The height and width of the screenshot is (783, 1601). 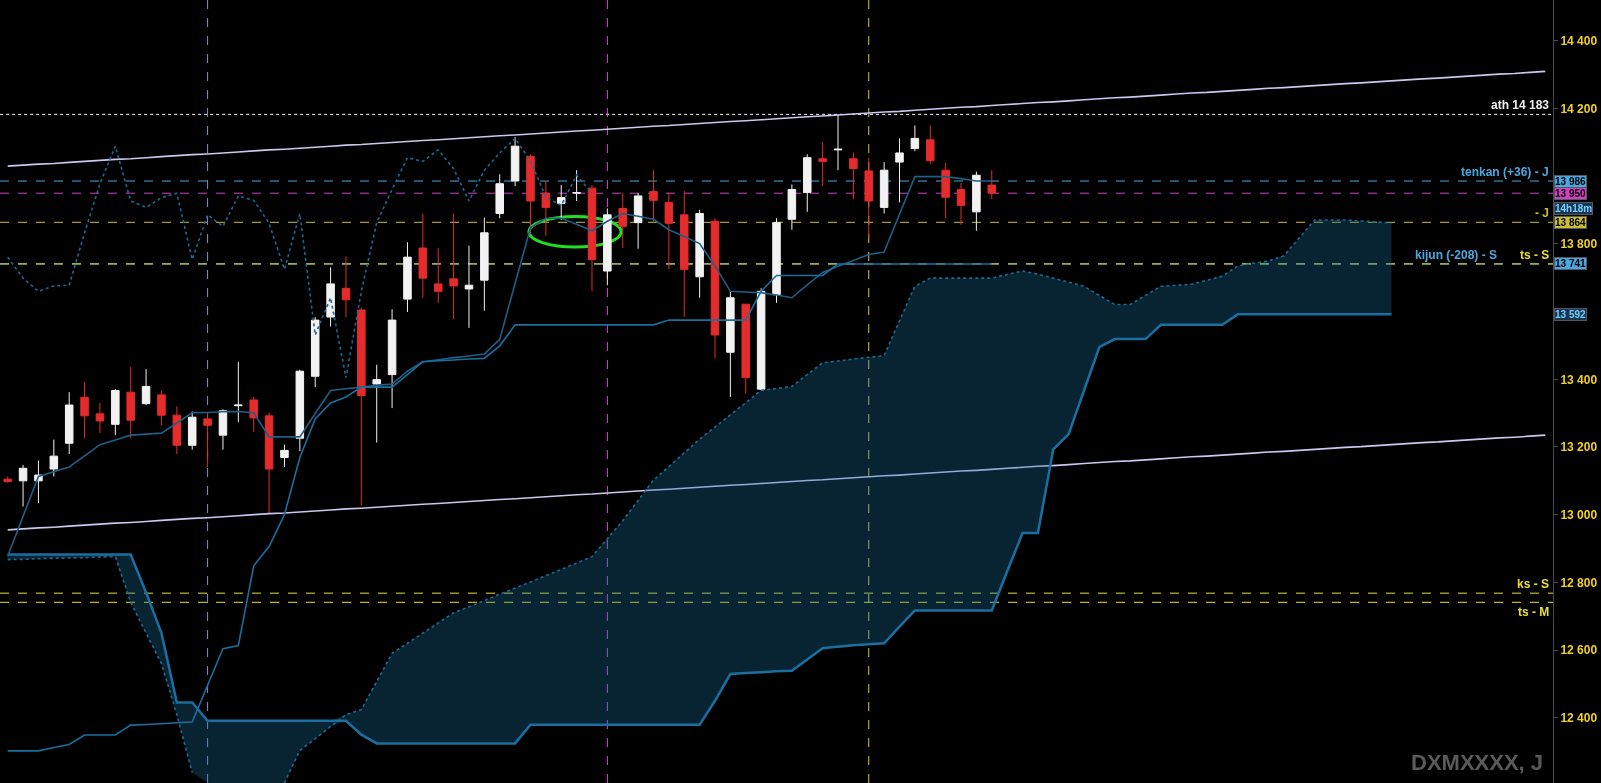 What do you see at coordinates (1456, 255) in the screenshot?
I see `ref-line-label: kijun (-208) - S` at bounding box center [1456, 255].